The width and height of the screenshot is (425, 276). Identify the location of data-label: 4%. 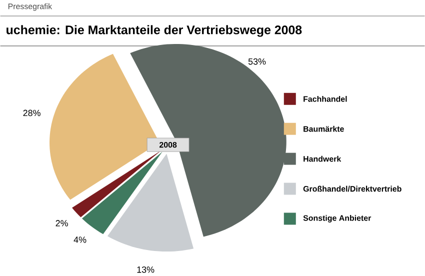
(80, 239).